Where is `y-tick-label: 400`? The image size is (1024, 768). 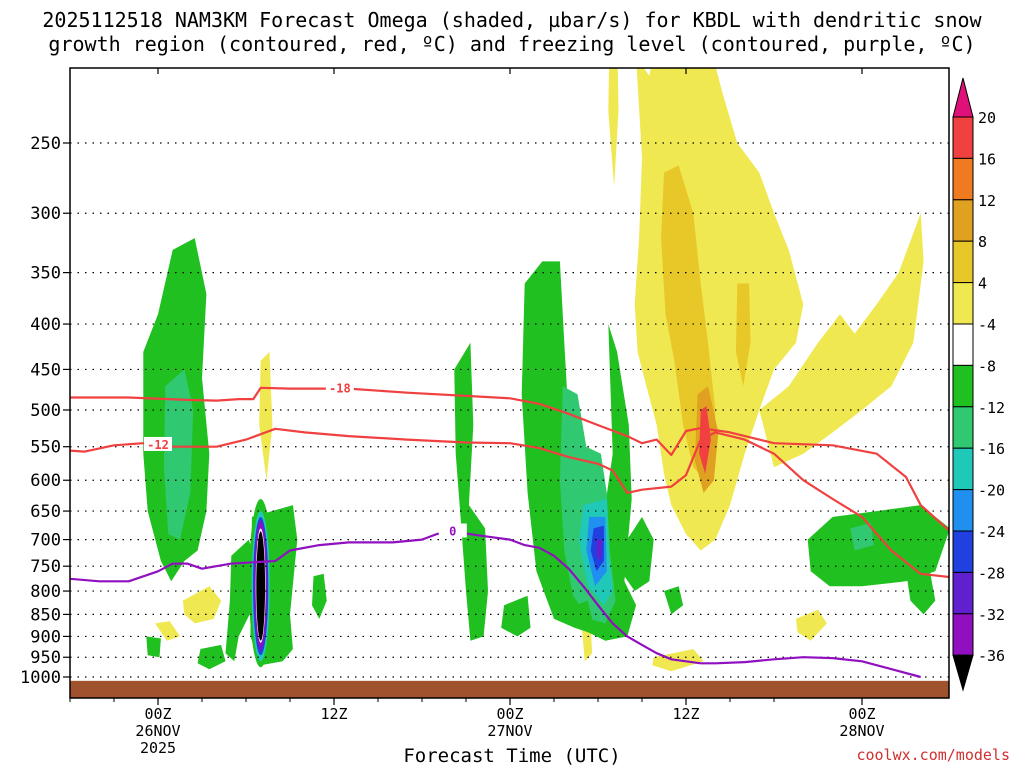 y-tick-label: 400 is located at coordinates (45, 325).